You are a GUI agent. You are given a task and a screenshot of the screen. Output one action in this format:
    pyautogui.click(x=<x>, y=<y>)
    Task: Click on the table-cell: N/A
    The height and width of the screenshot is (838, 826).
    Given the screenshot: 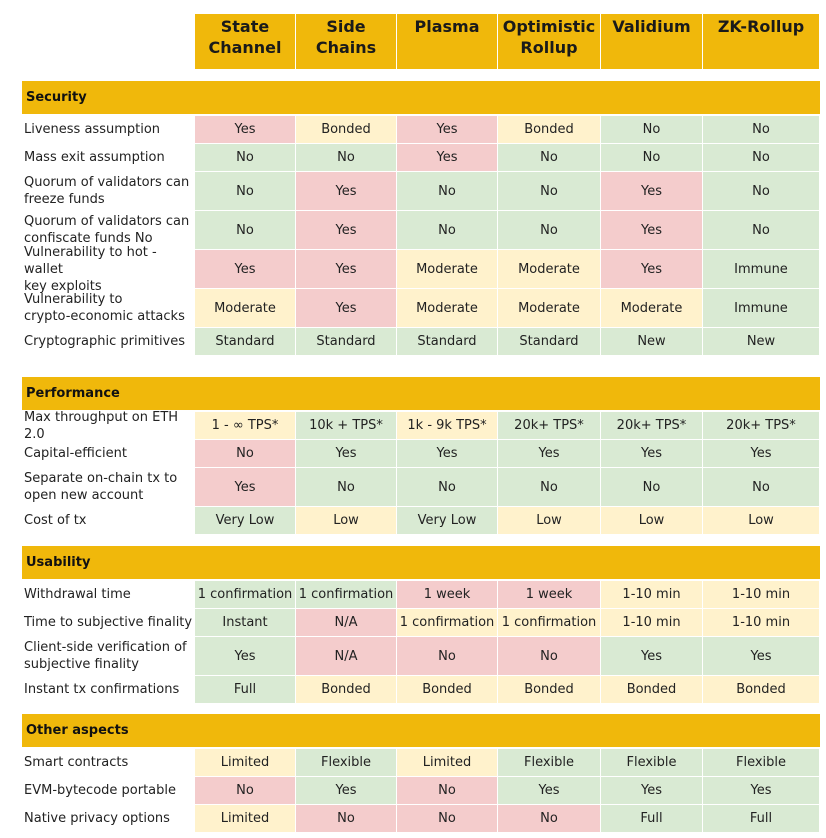 What is the action you would take?
    pyautogui.click(x=346, y=622)
    